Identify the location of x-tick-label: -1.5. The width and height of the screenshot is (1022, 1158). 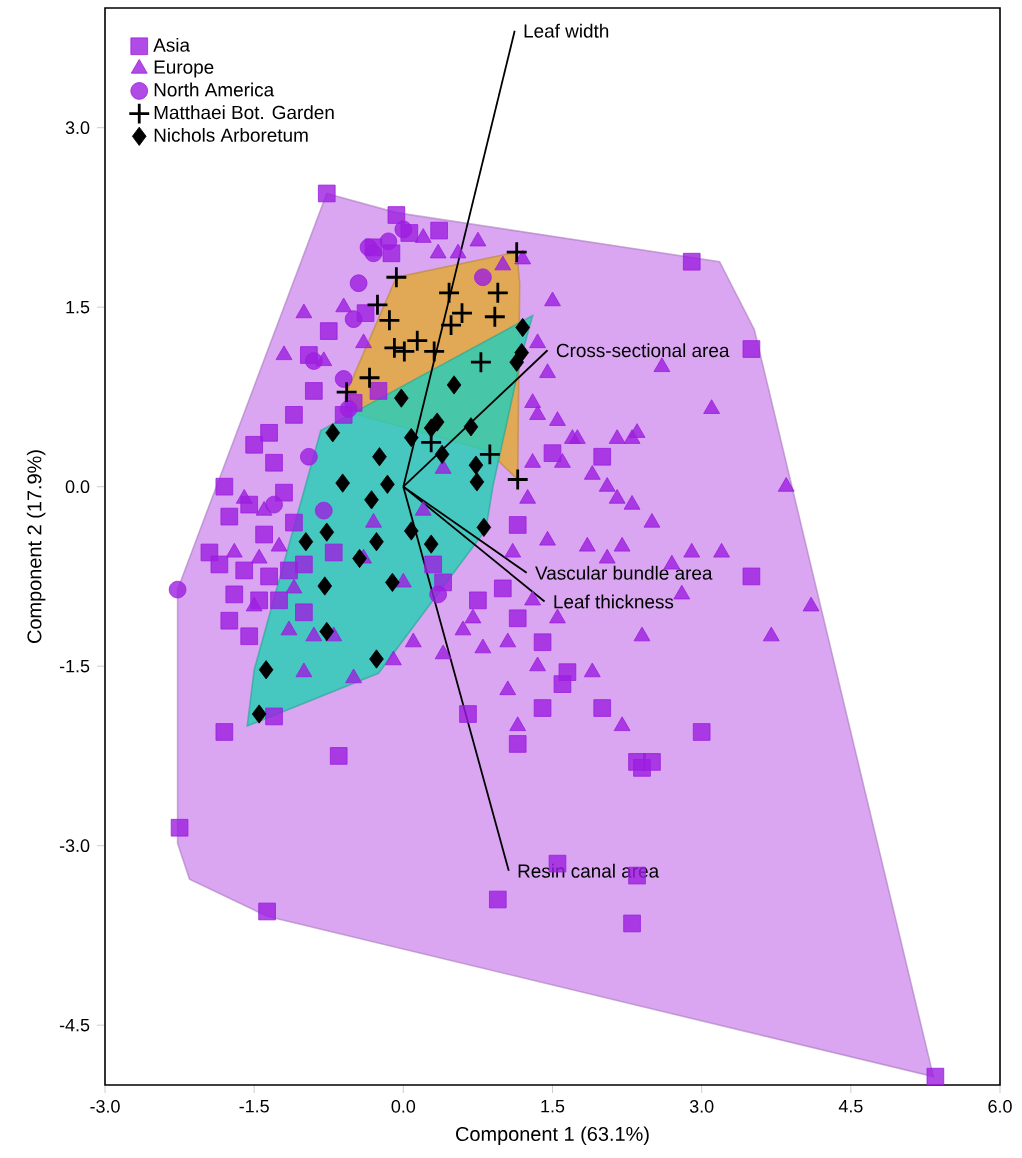
(254, 1106).